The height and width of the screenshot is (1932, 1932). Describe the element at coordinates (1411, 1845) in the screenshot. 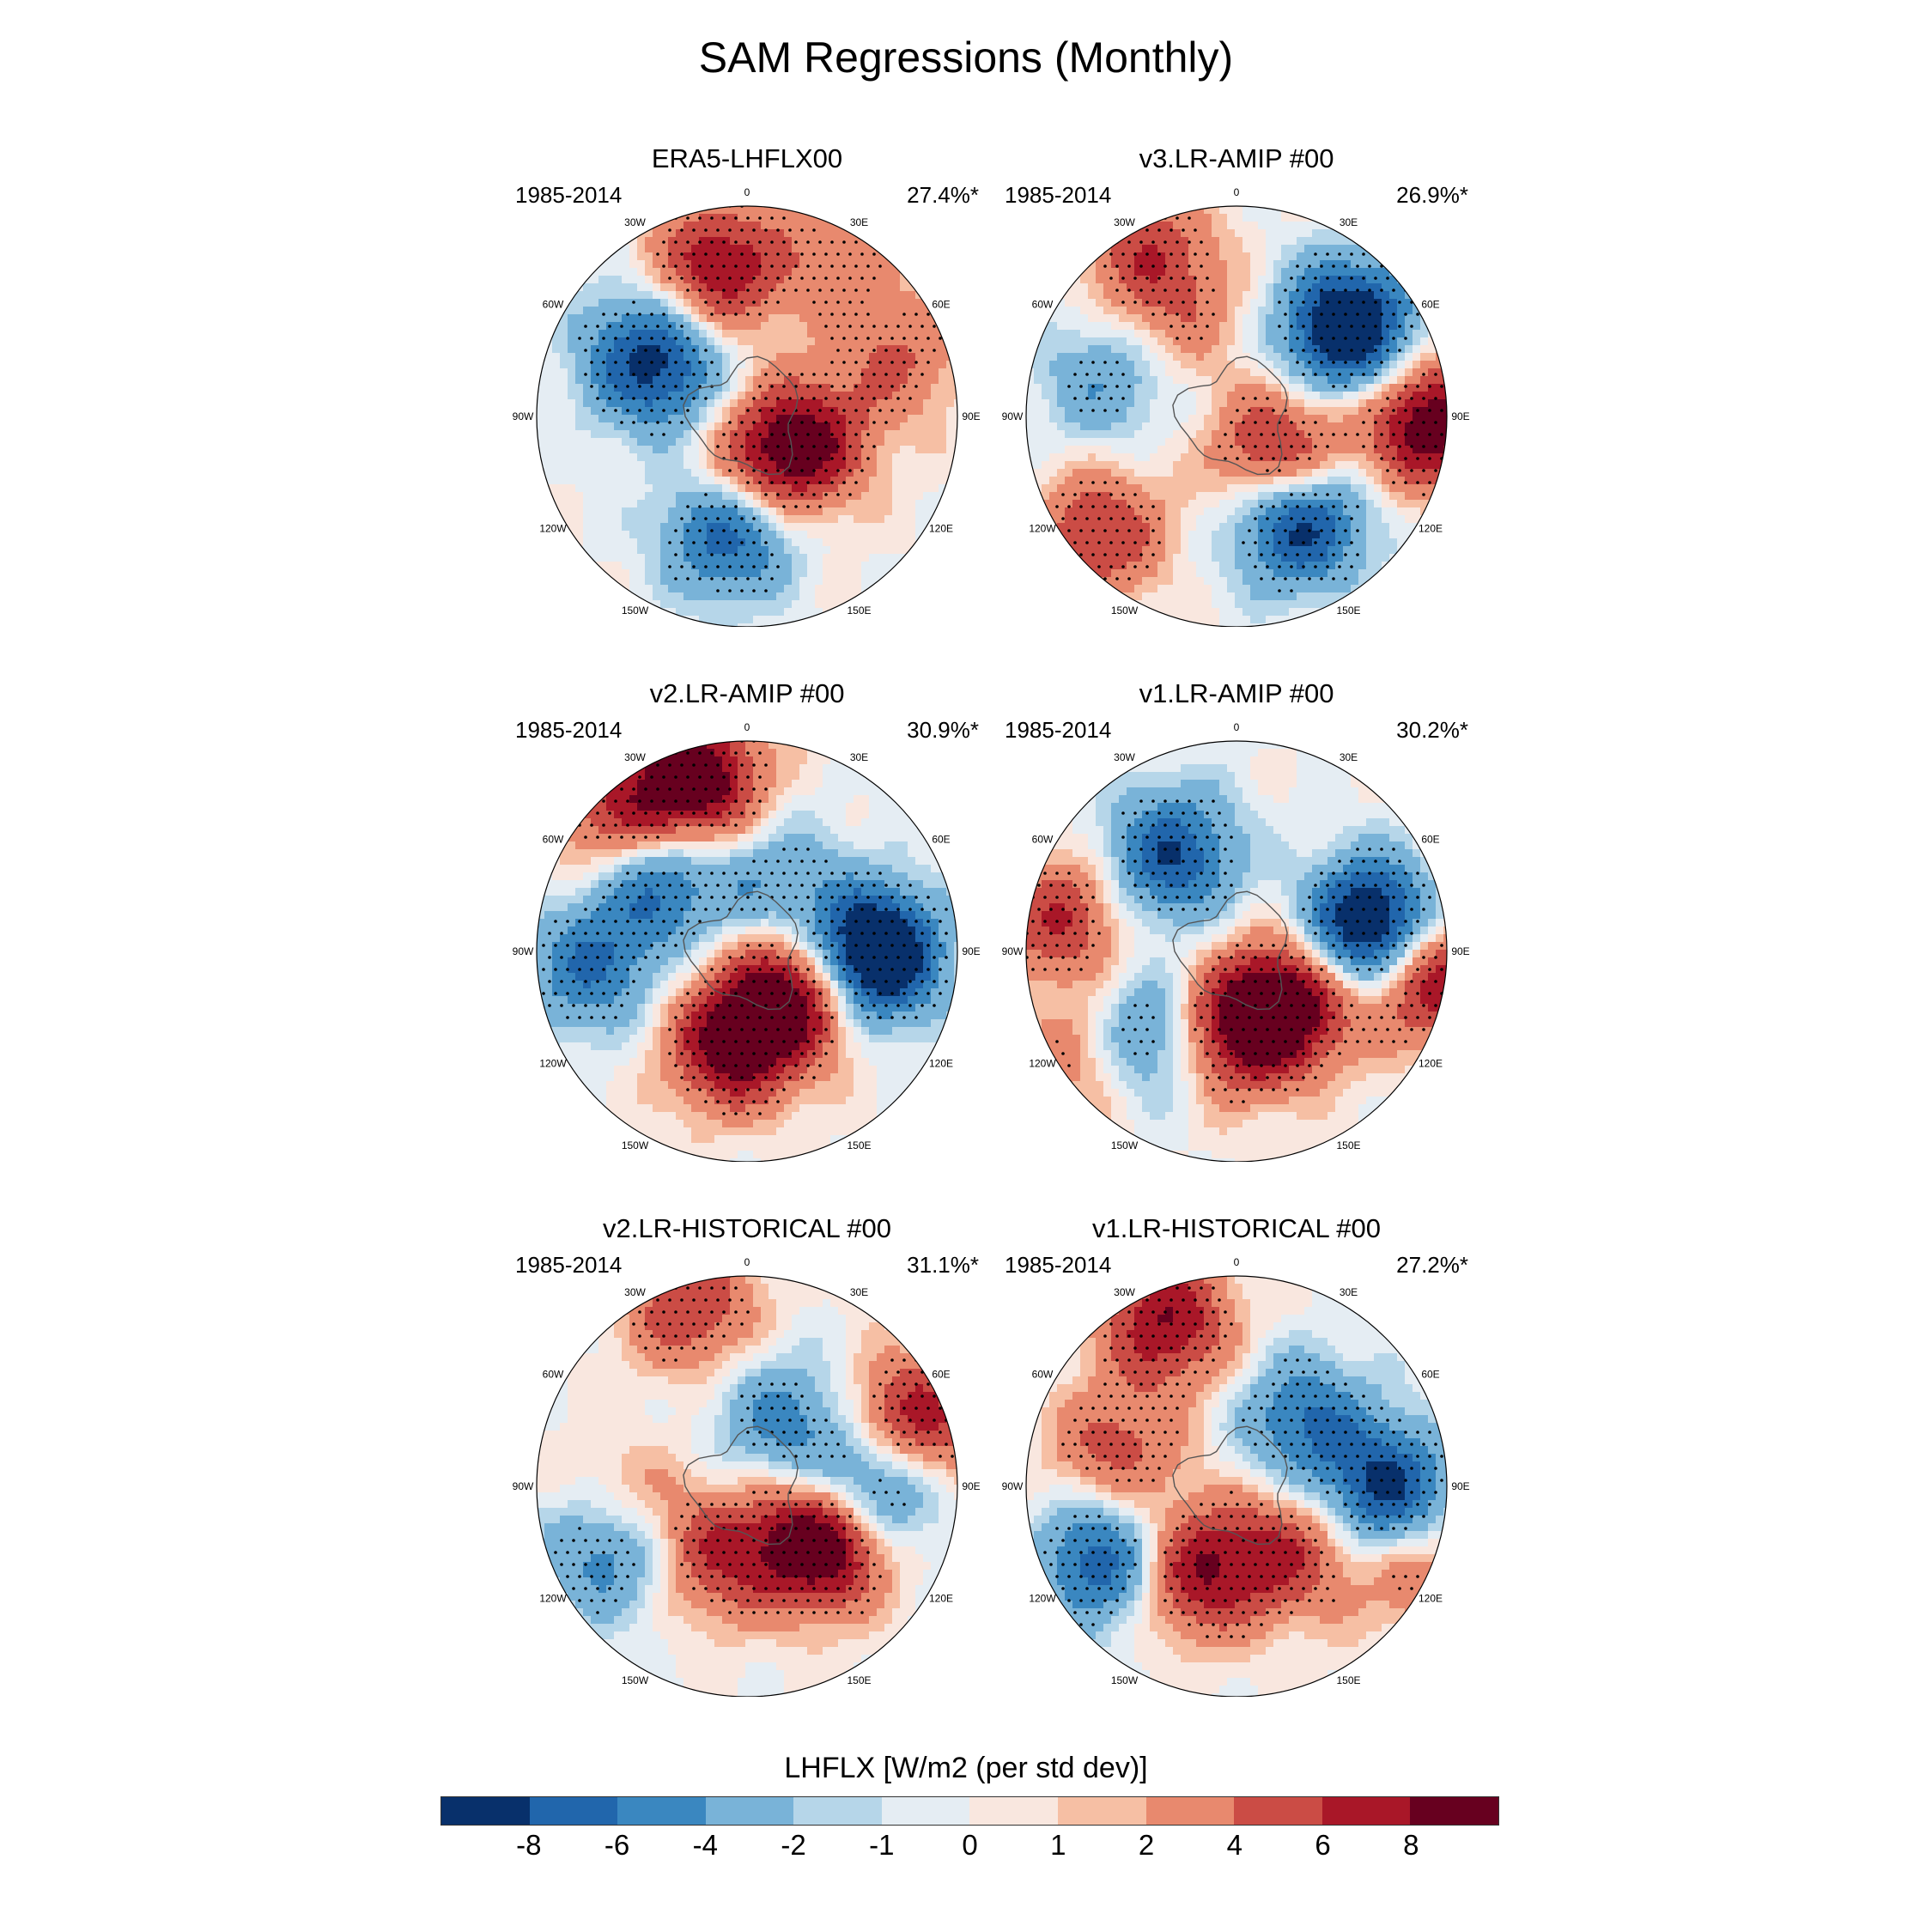

I see `colorbar-tick-label: 8` at that location.